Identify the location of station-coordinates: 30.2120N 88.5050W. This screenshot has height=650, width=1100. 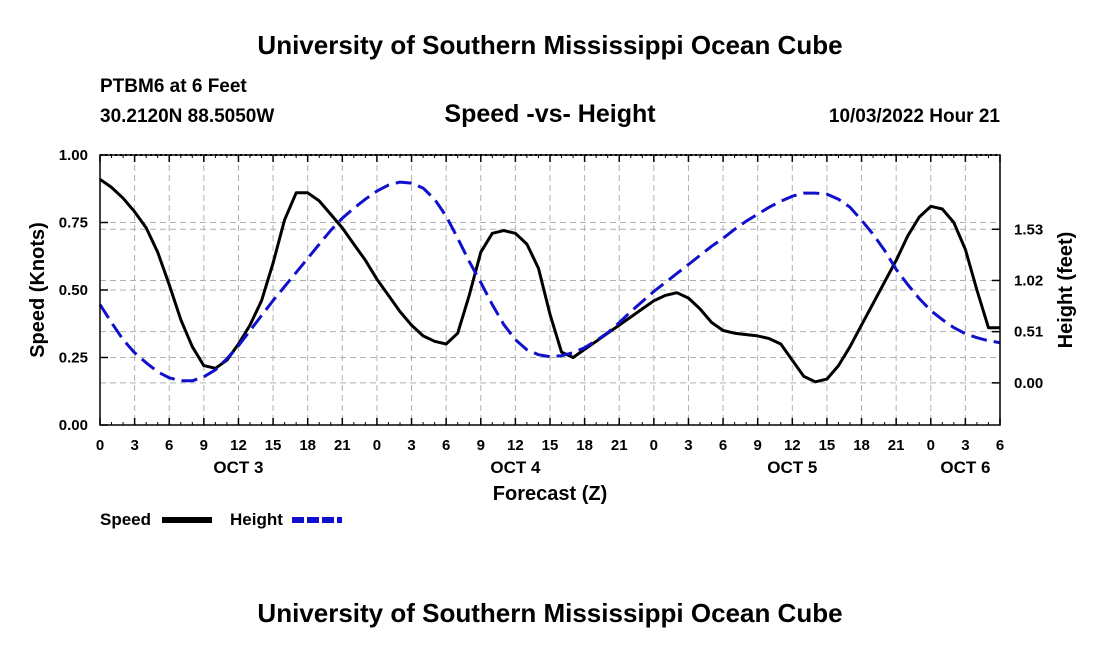
(187, 116).